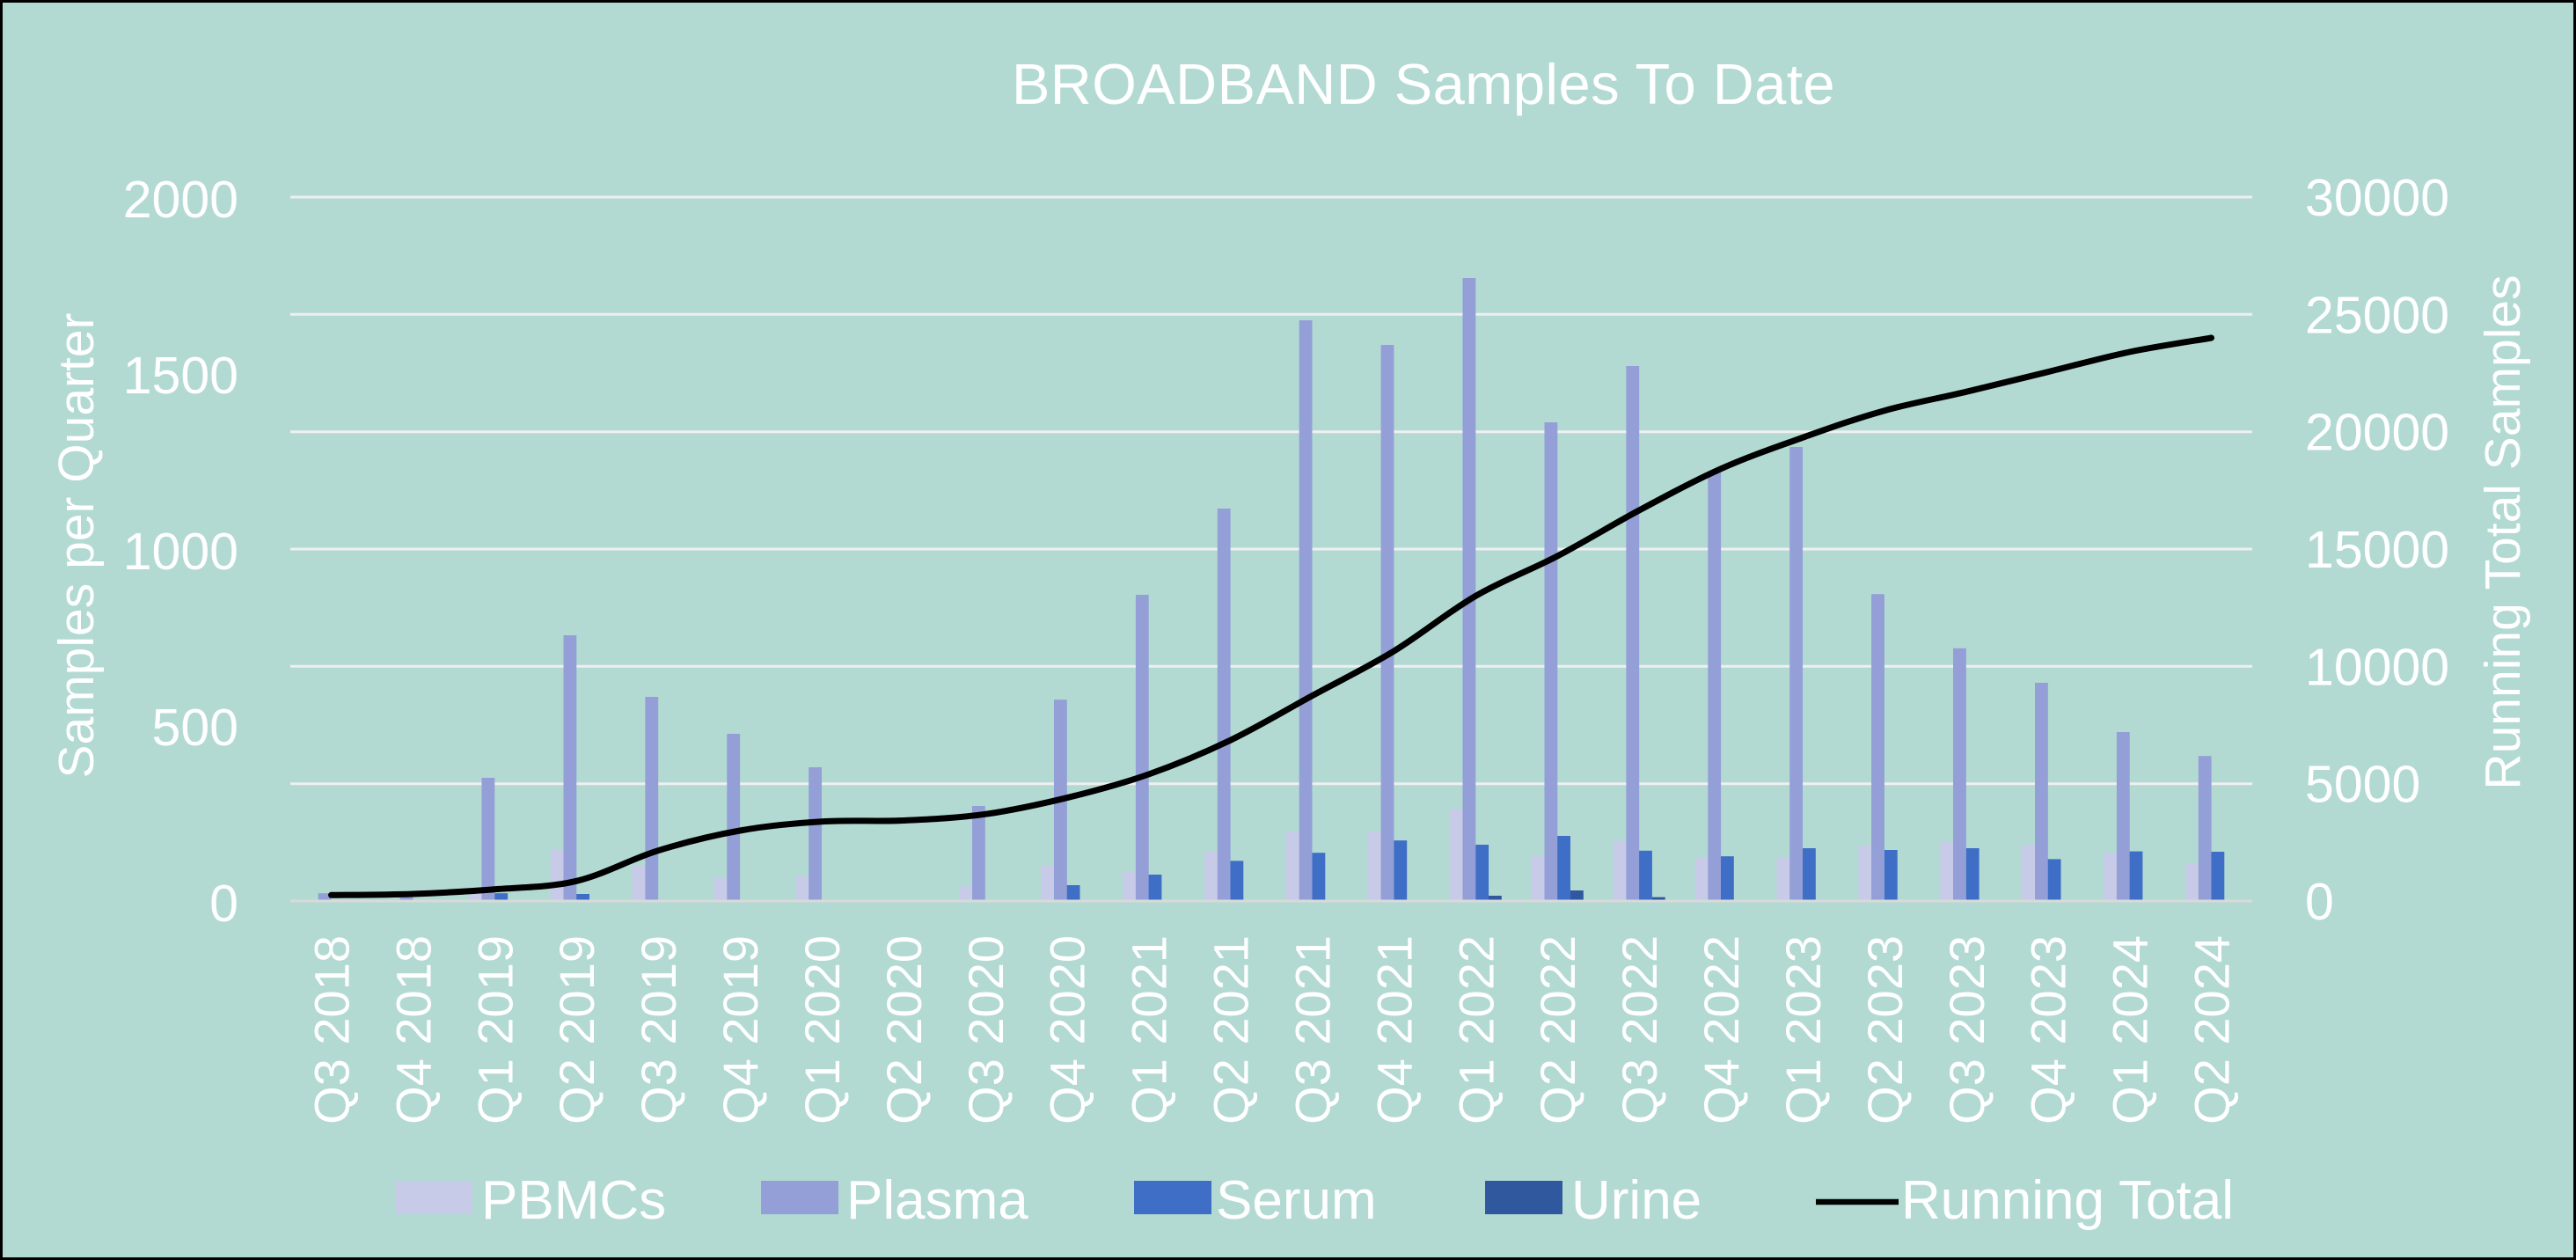 Image resolution: width=2576 pixels, height=1260 pixels. Describe the element at coordinates (1423, 84) in the screenshot. I see `svg-text: BROADBAND Samples To Date` at that location.